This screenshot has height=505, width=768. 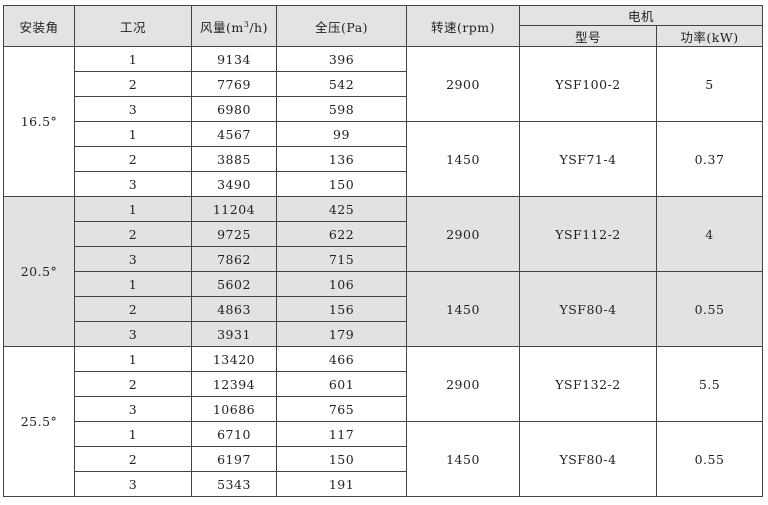 I want to click on pressure-cell: 156, so click(x=341, y=309).